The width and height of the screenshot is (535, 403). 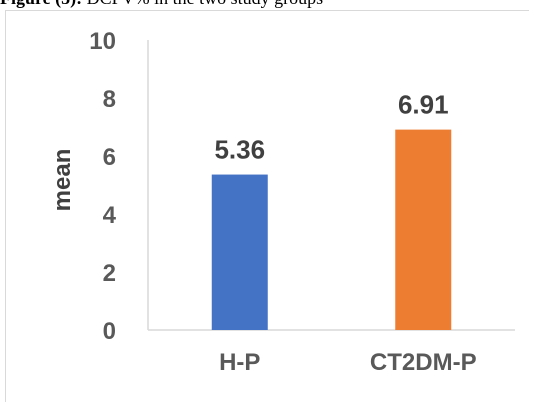 I want to click on y-axis: 0 2 4 6 8 10, so click(x=119, y=186).